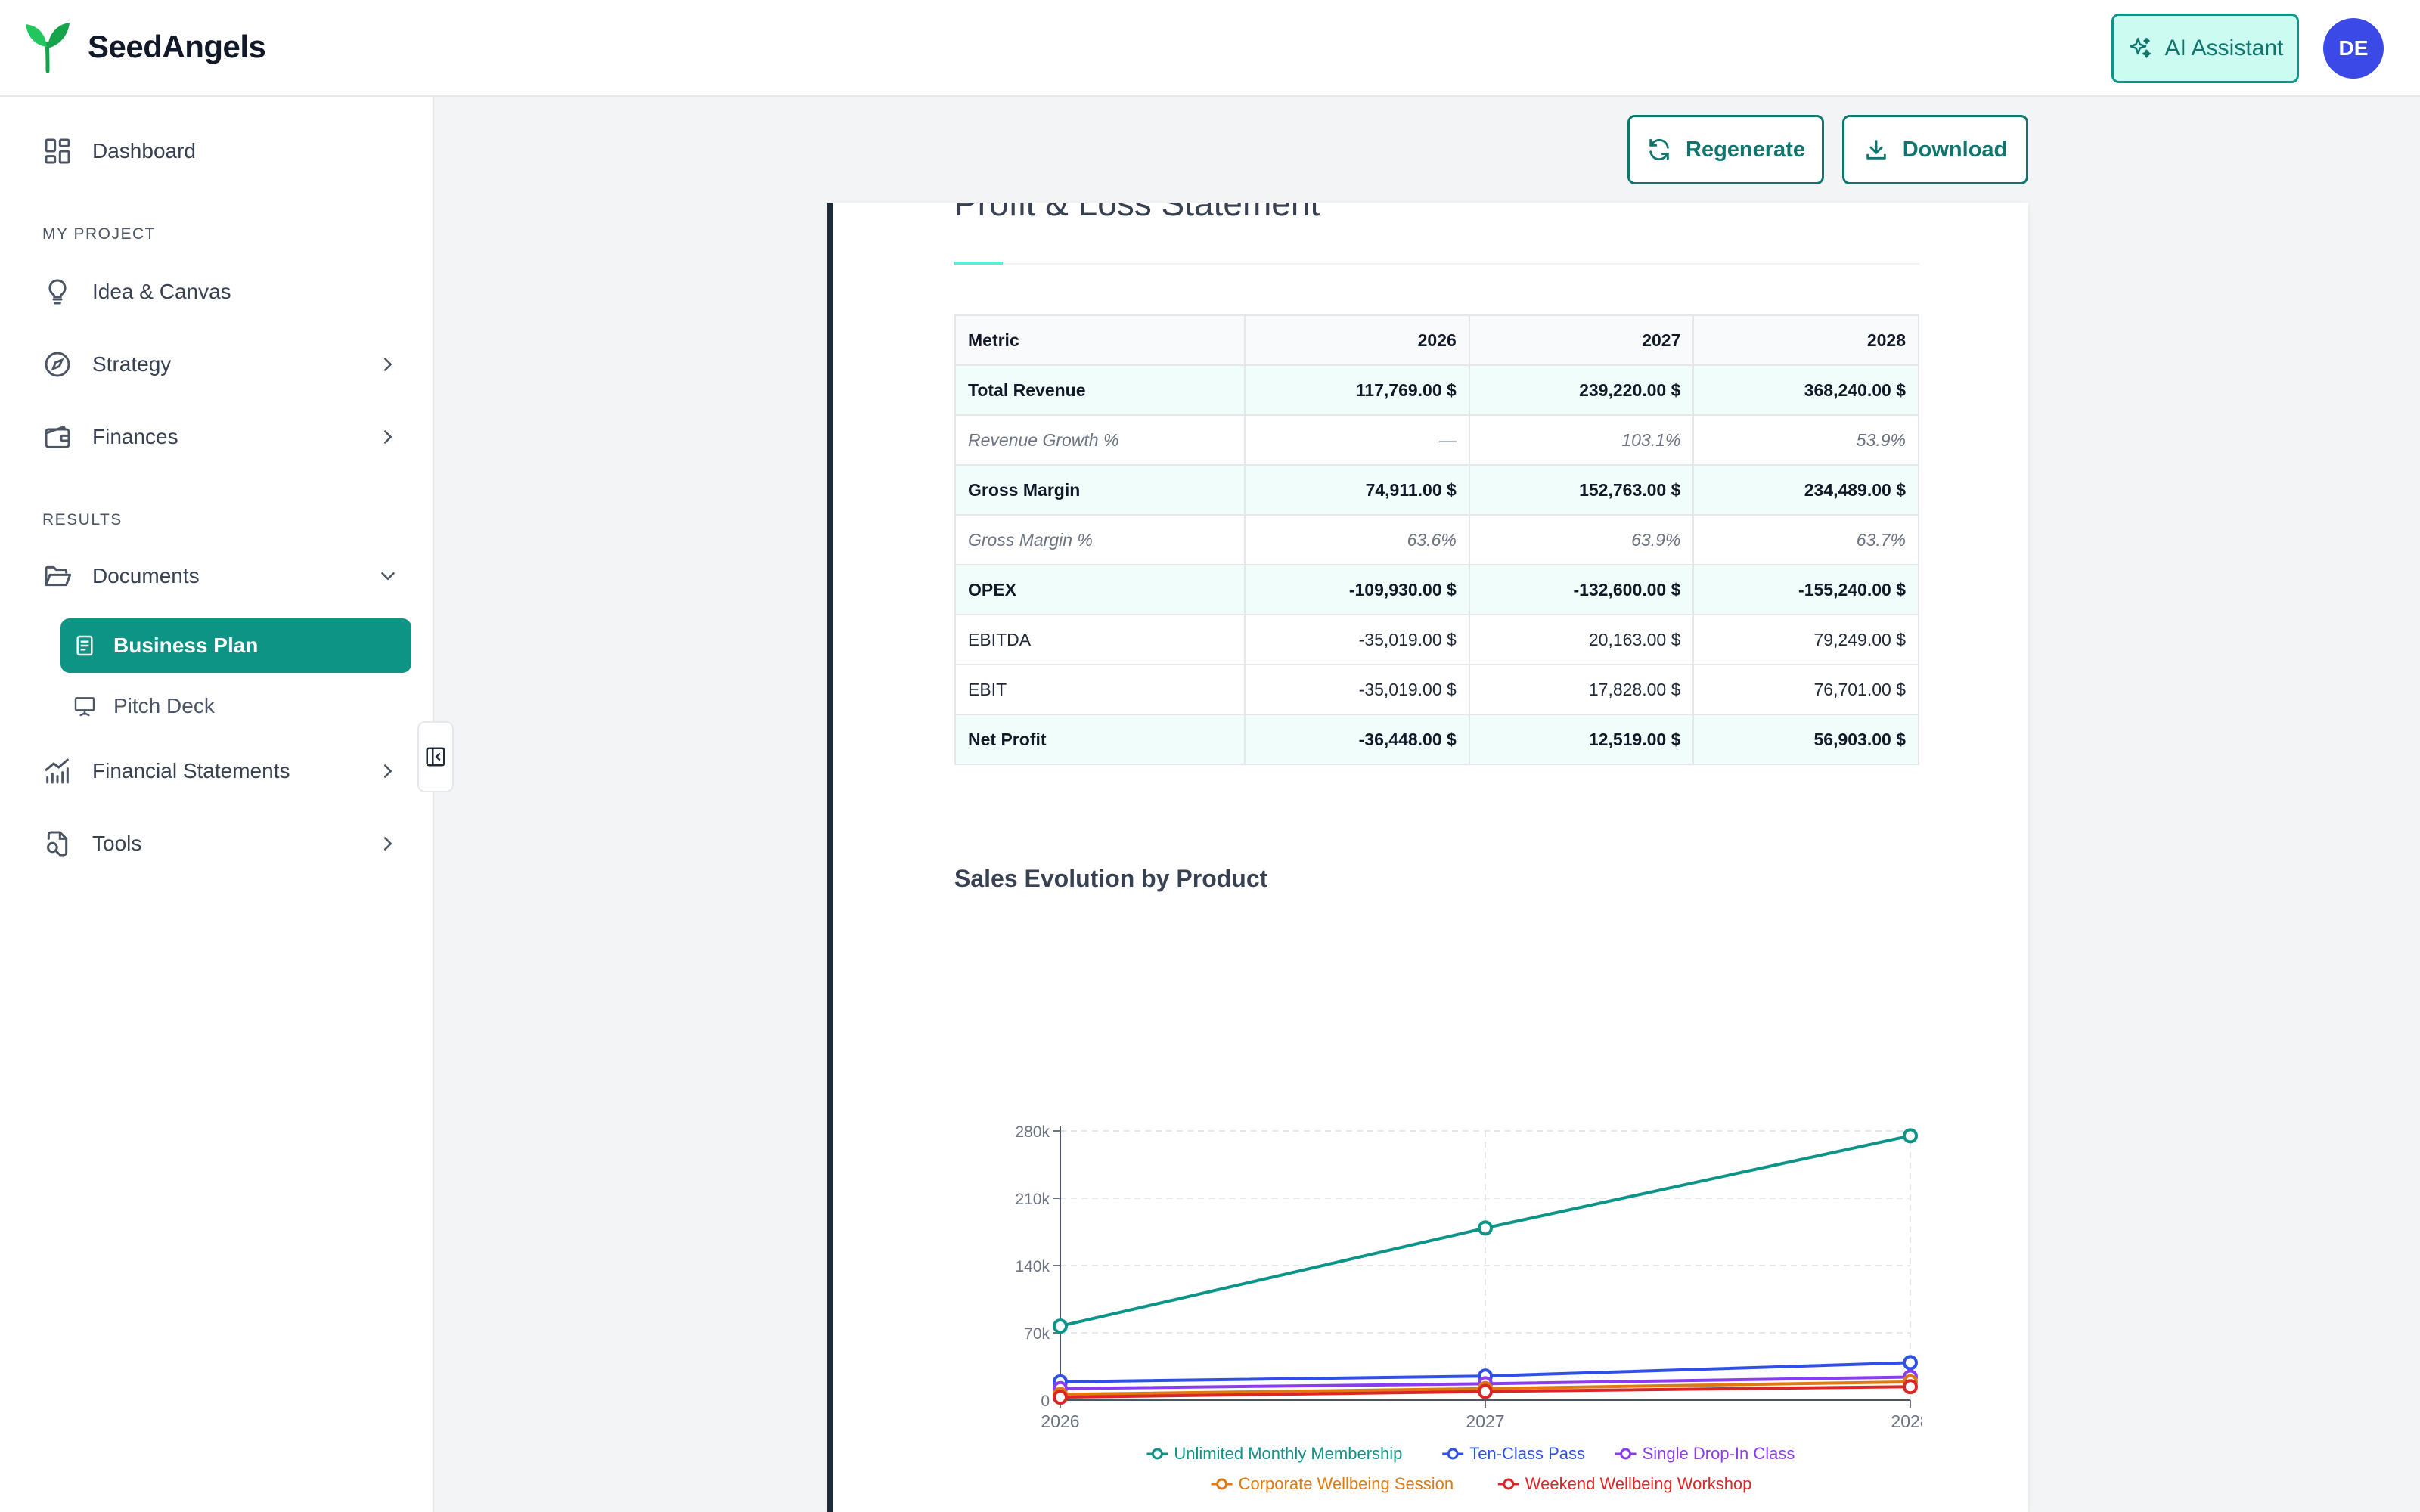 The image size is (2420, 1512). I want to click on table-cell: -109,930.00 $, so click(1357, 589).